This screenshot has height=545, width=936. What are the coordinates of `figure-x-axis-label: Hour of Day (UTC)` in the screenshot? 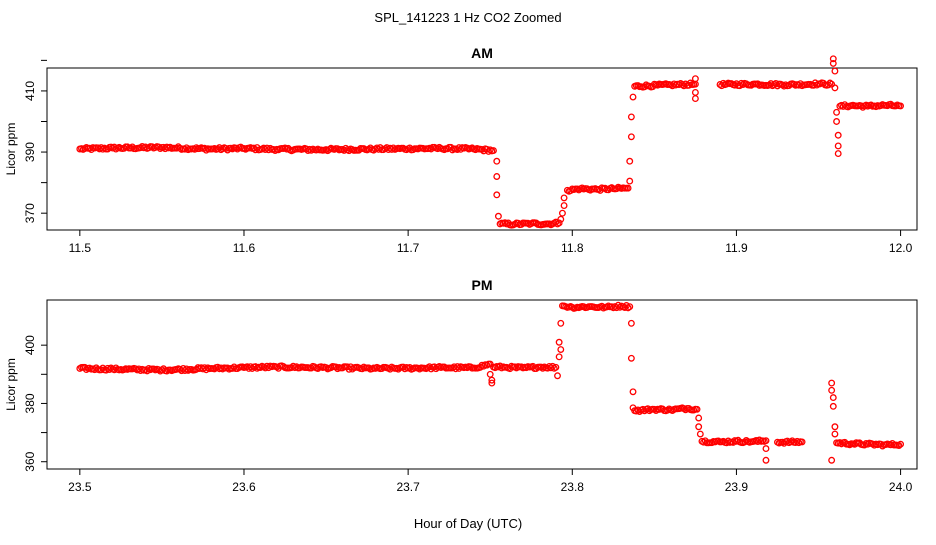 It's located at (468, 523).